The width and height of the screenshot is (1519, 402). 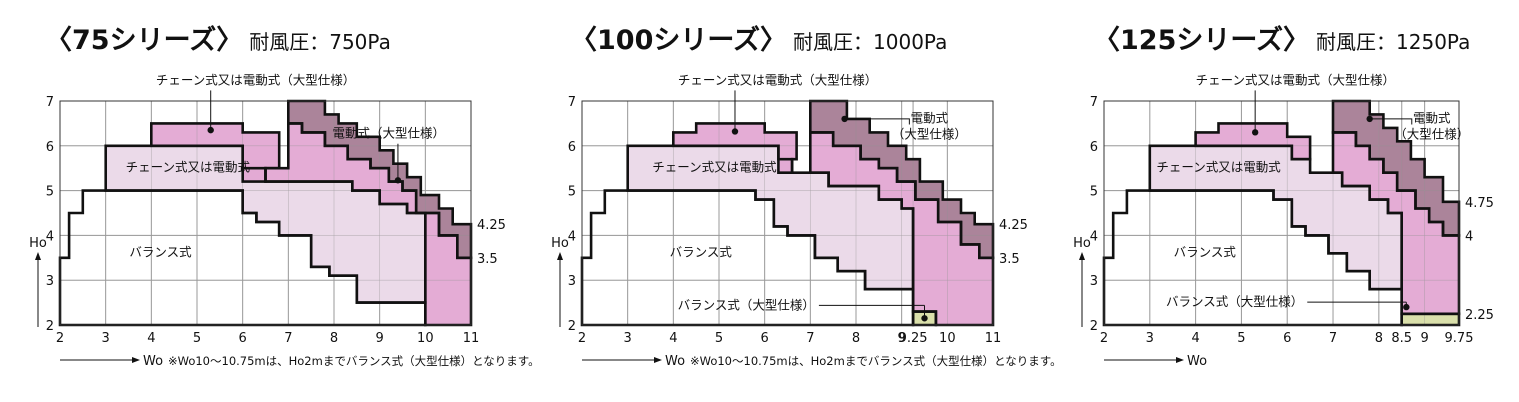 What do you see at coordinates (1013, 225) in the screenshot?
I see `right-value-label: 4.25` at bounding box center [1013, 225].